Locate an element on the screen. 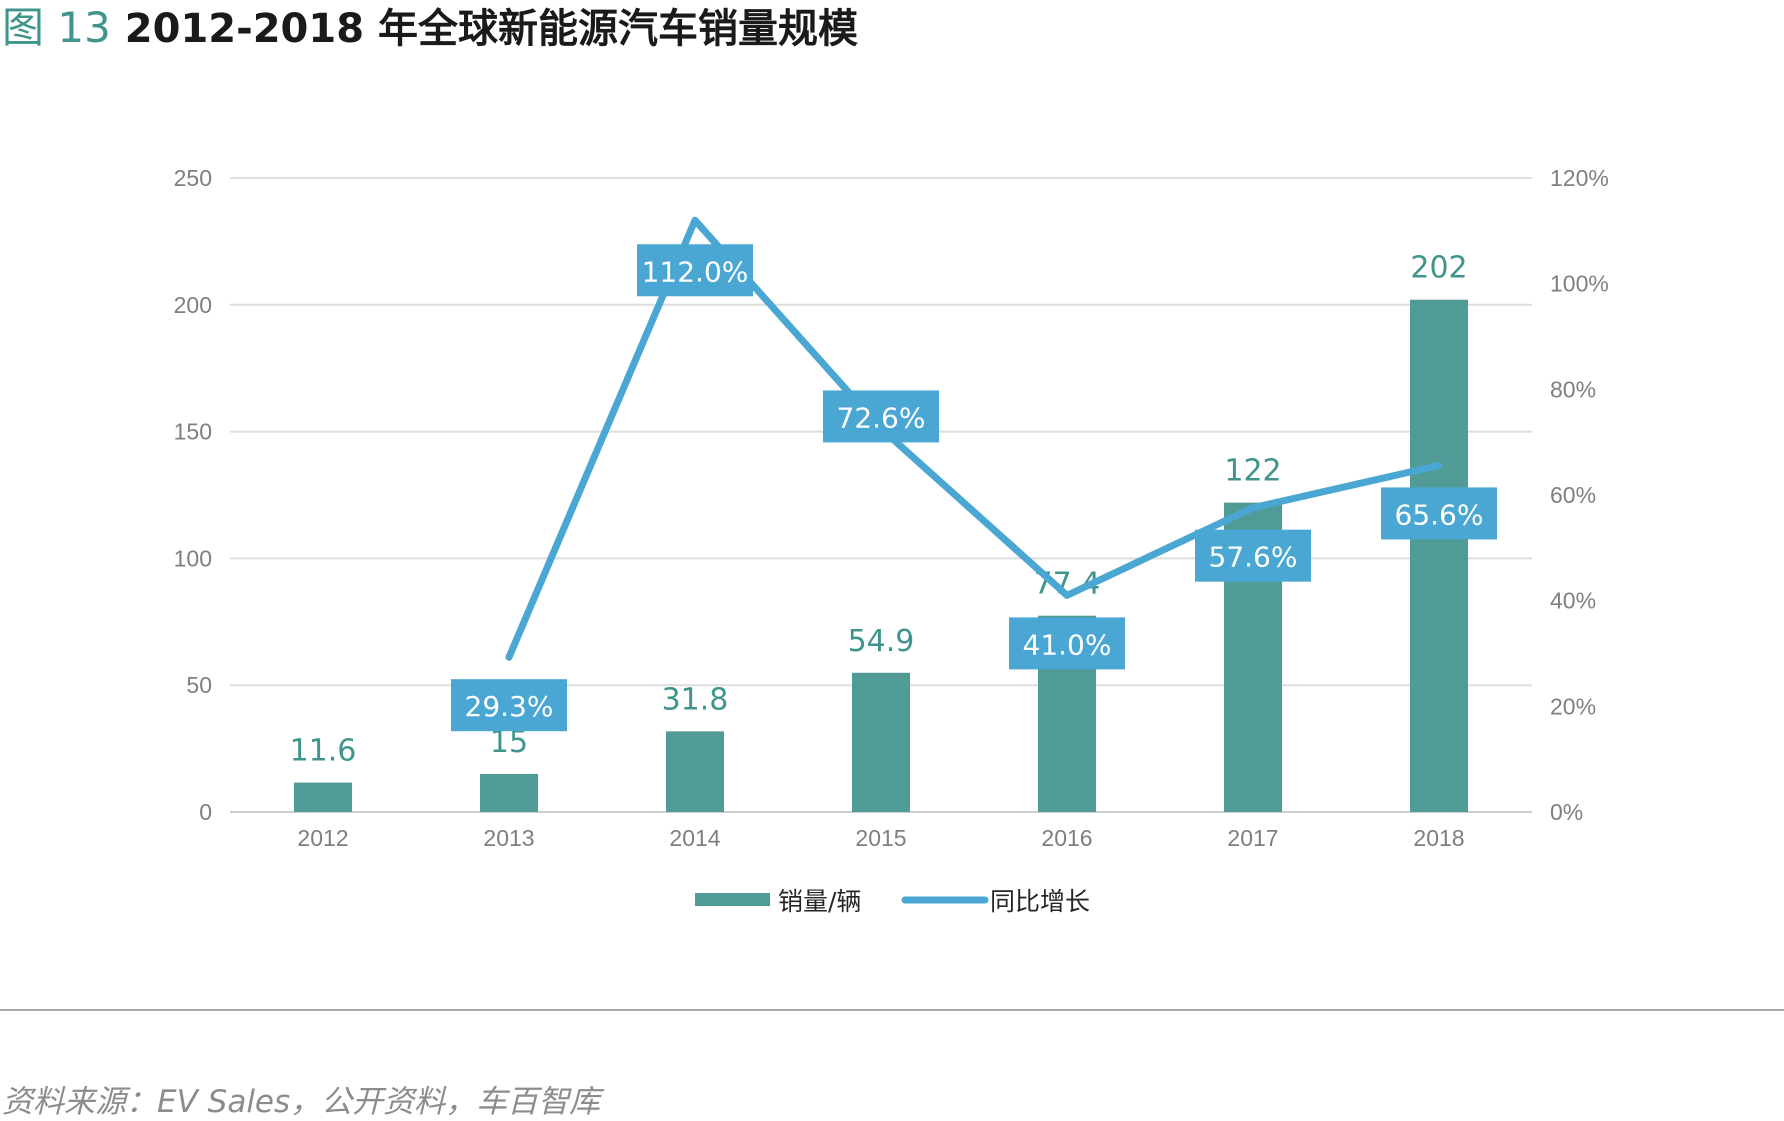  y-tick-label: 200 is located at coordinates (193, 305).